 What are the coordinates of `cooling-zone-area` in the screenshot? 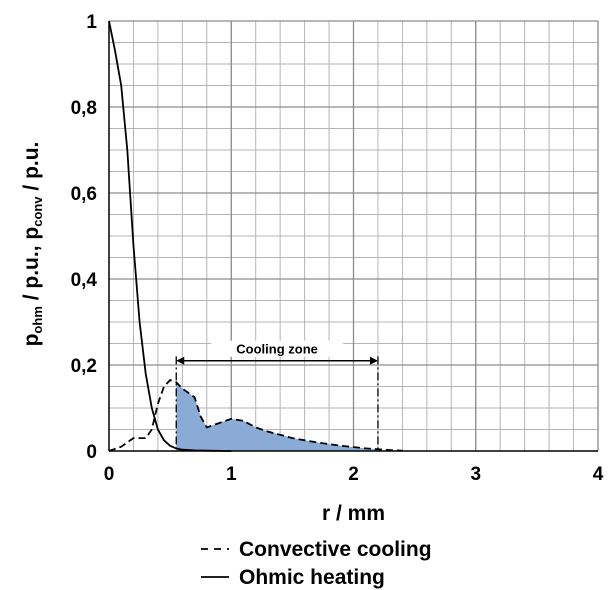 It's located at (277, 416).